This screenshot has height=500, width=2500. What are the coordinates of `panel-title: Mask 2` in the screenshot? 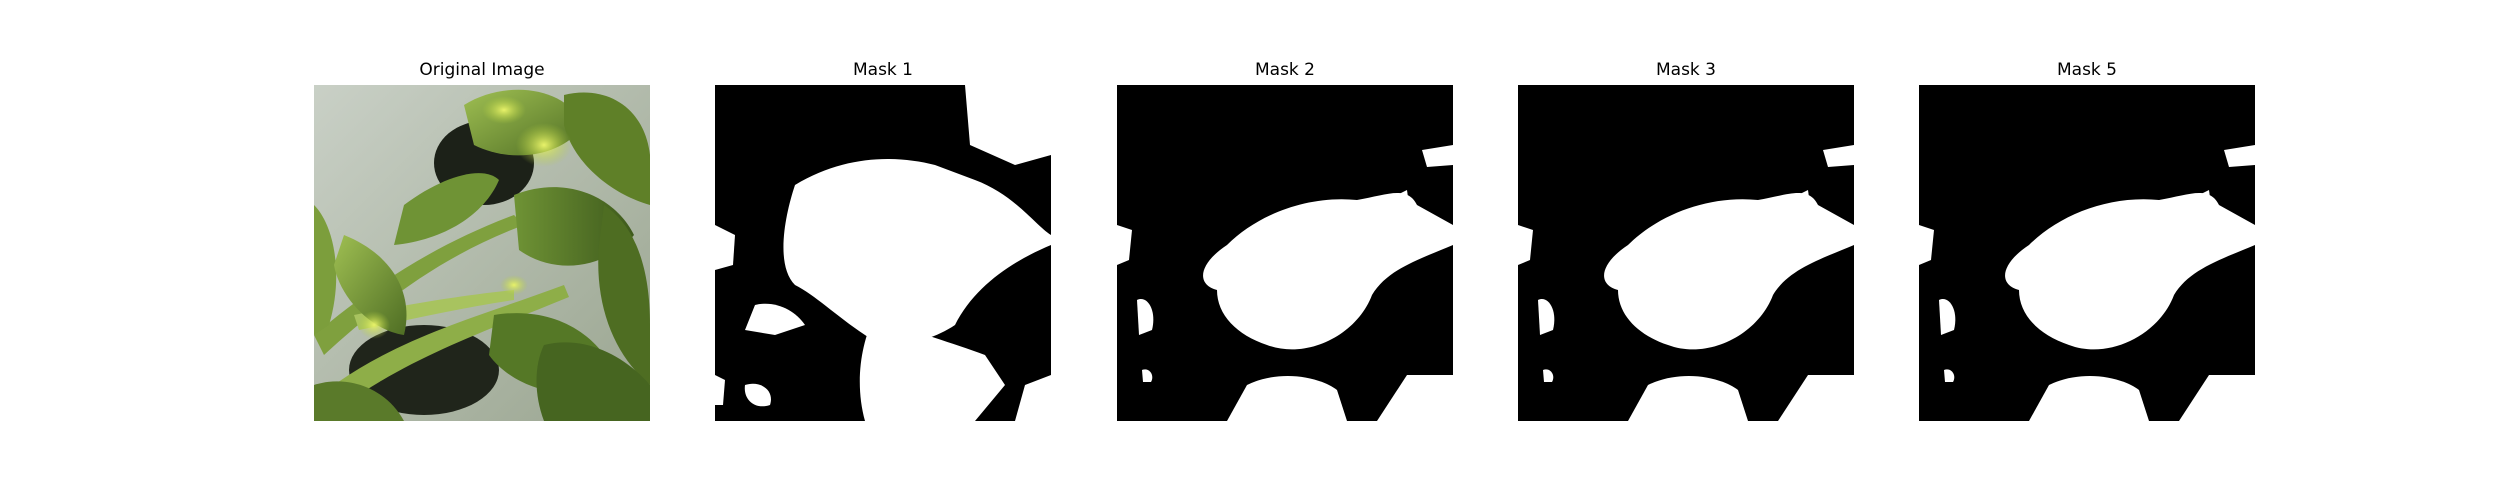 It's located at (1284, 70).